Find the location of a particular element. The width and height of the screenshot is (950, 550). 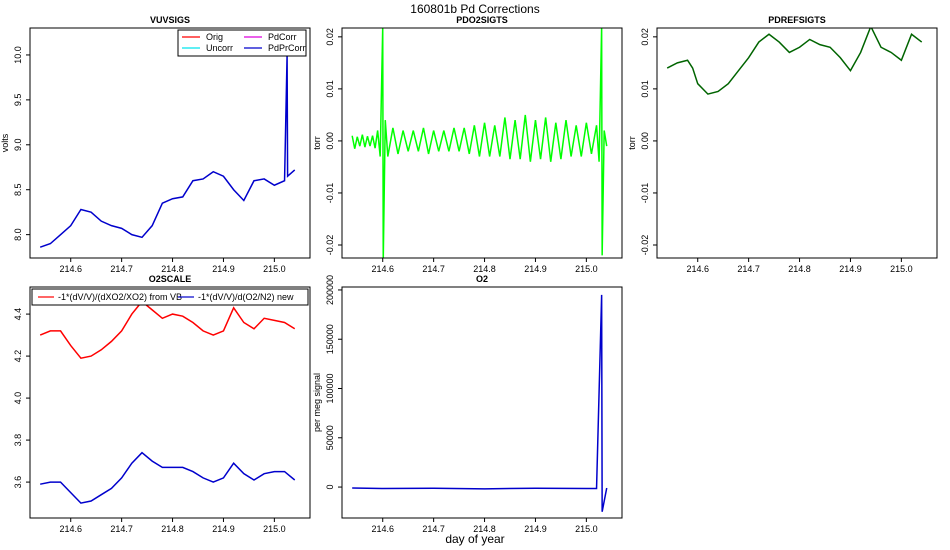

y-tick-label: 100000 is located at coordinates (330, 388).